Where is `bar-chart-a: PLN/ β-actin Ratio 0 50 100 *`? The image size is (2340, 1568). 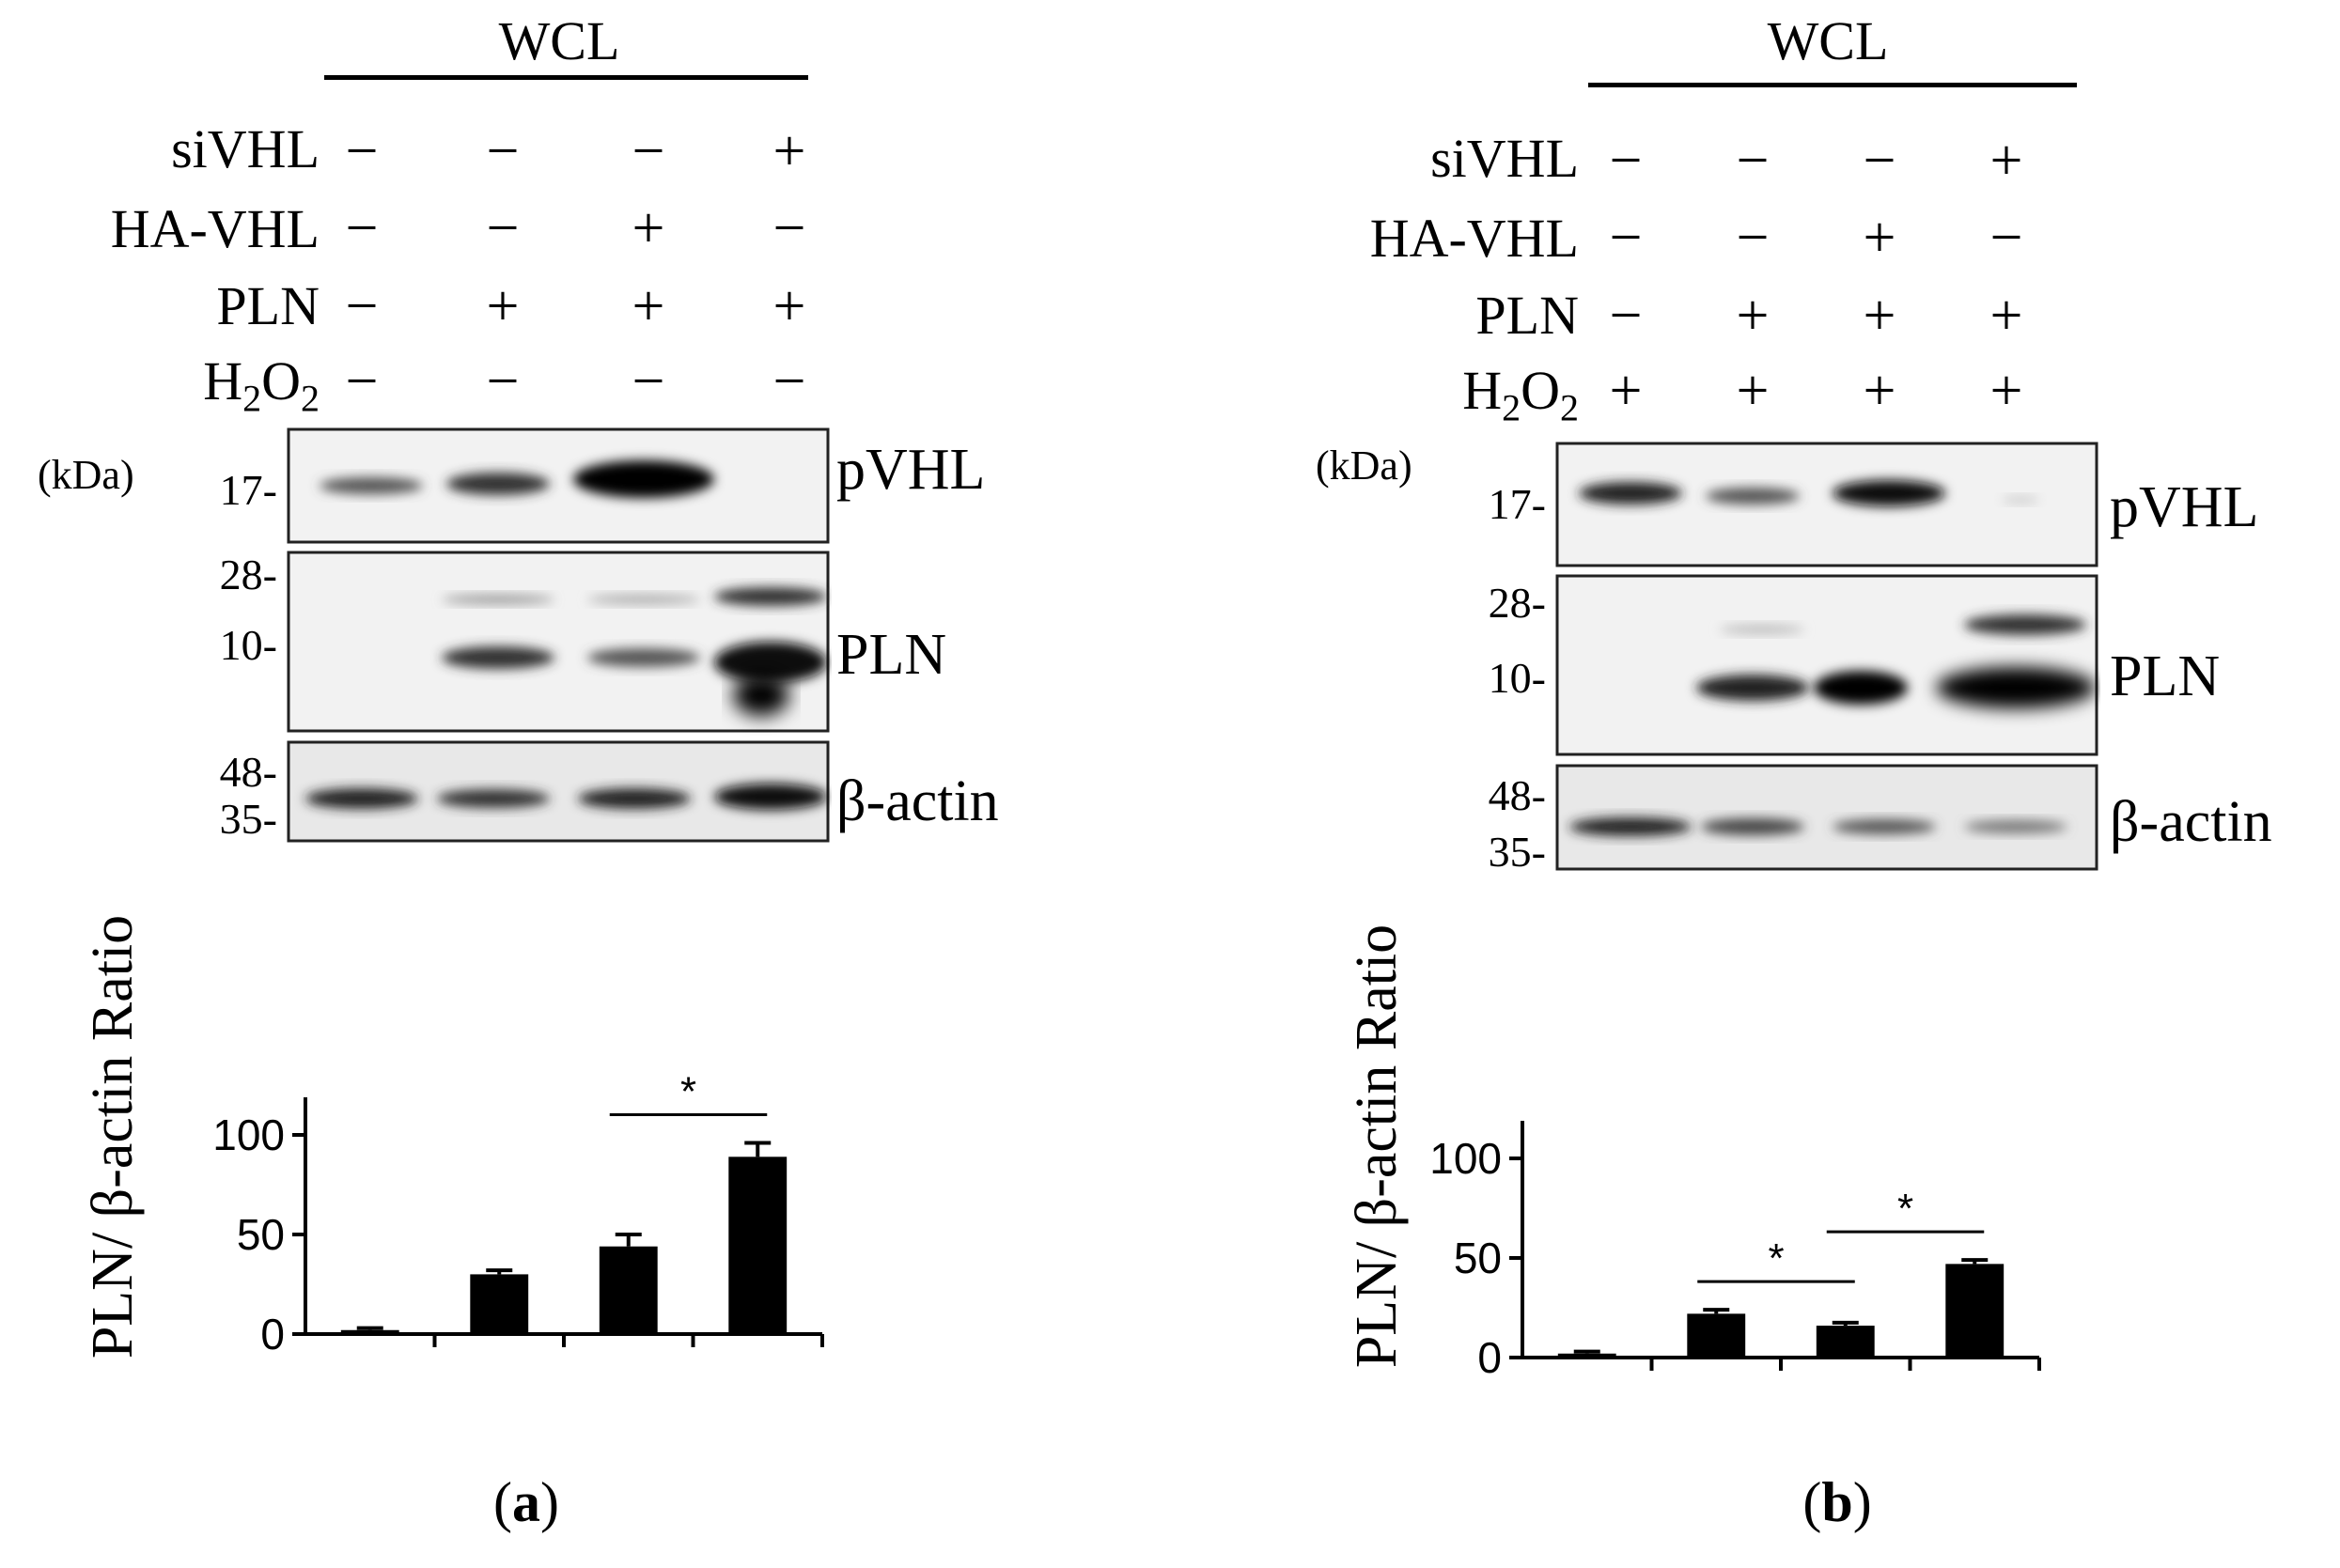
bar-chart-a: PLN/ β-actin Ratio 0 50 100 * is located at coordinates (453, 1136).